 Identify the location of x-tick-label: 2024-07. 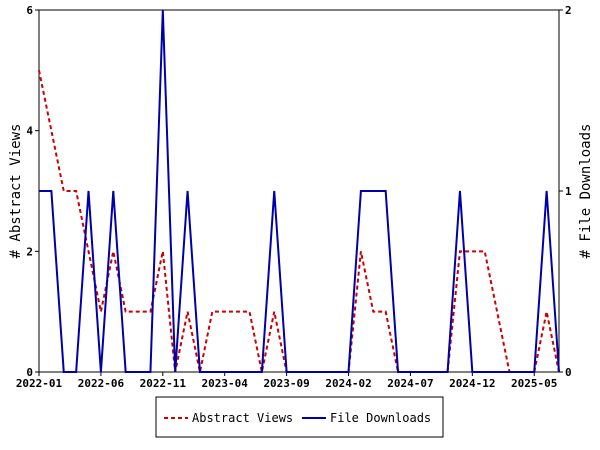
(410, 383).